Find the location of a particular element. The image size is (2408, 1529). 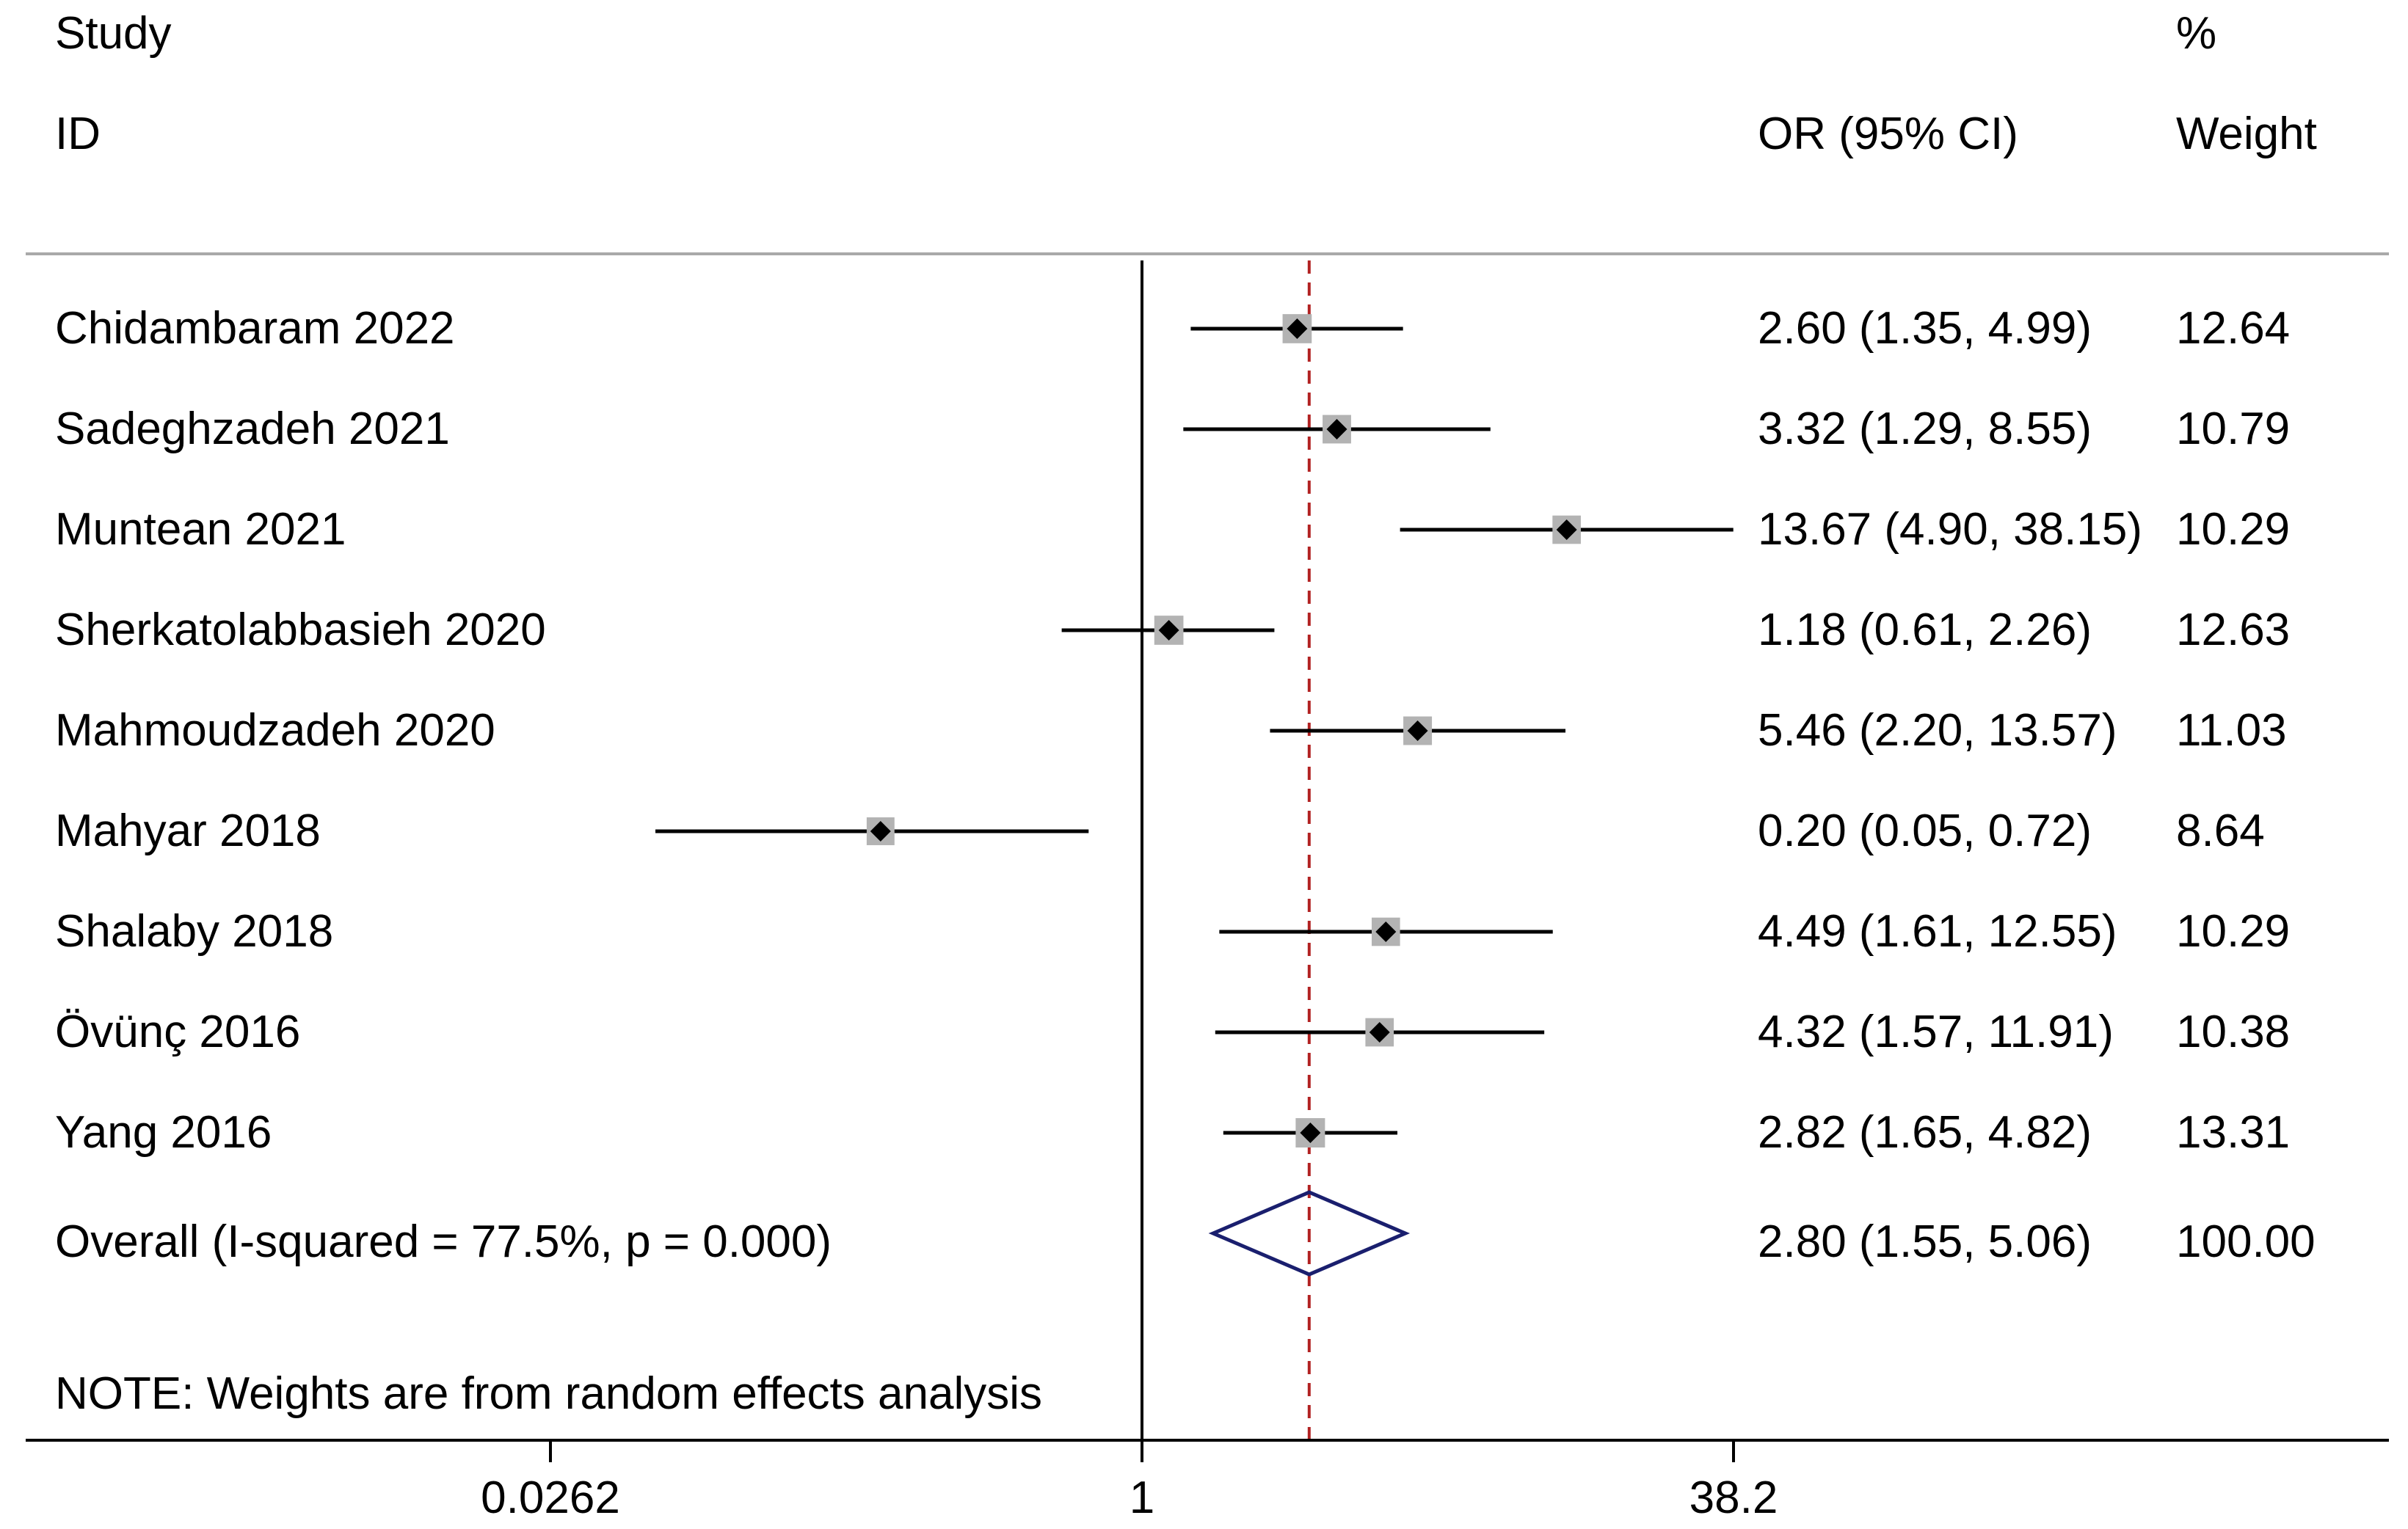

study-id-label: Övünç 2016 is located at coordinates (177, 1032).